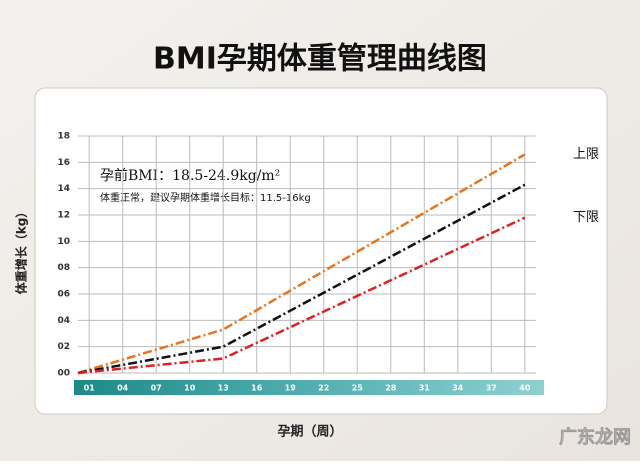  What do you see at coordinates (595, 437) in the screenshot?
I see `watermark: 广东龙网` at bounding box center [595, 437].